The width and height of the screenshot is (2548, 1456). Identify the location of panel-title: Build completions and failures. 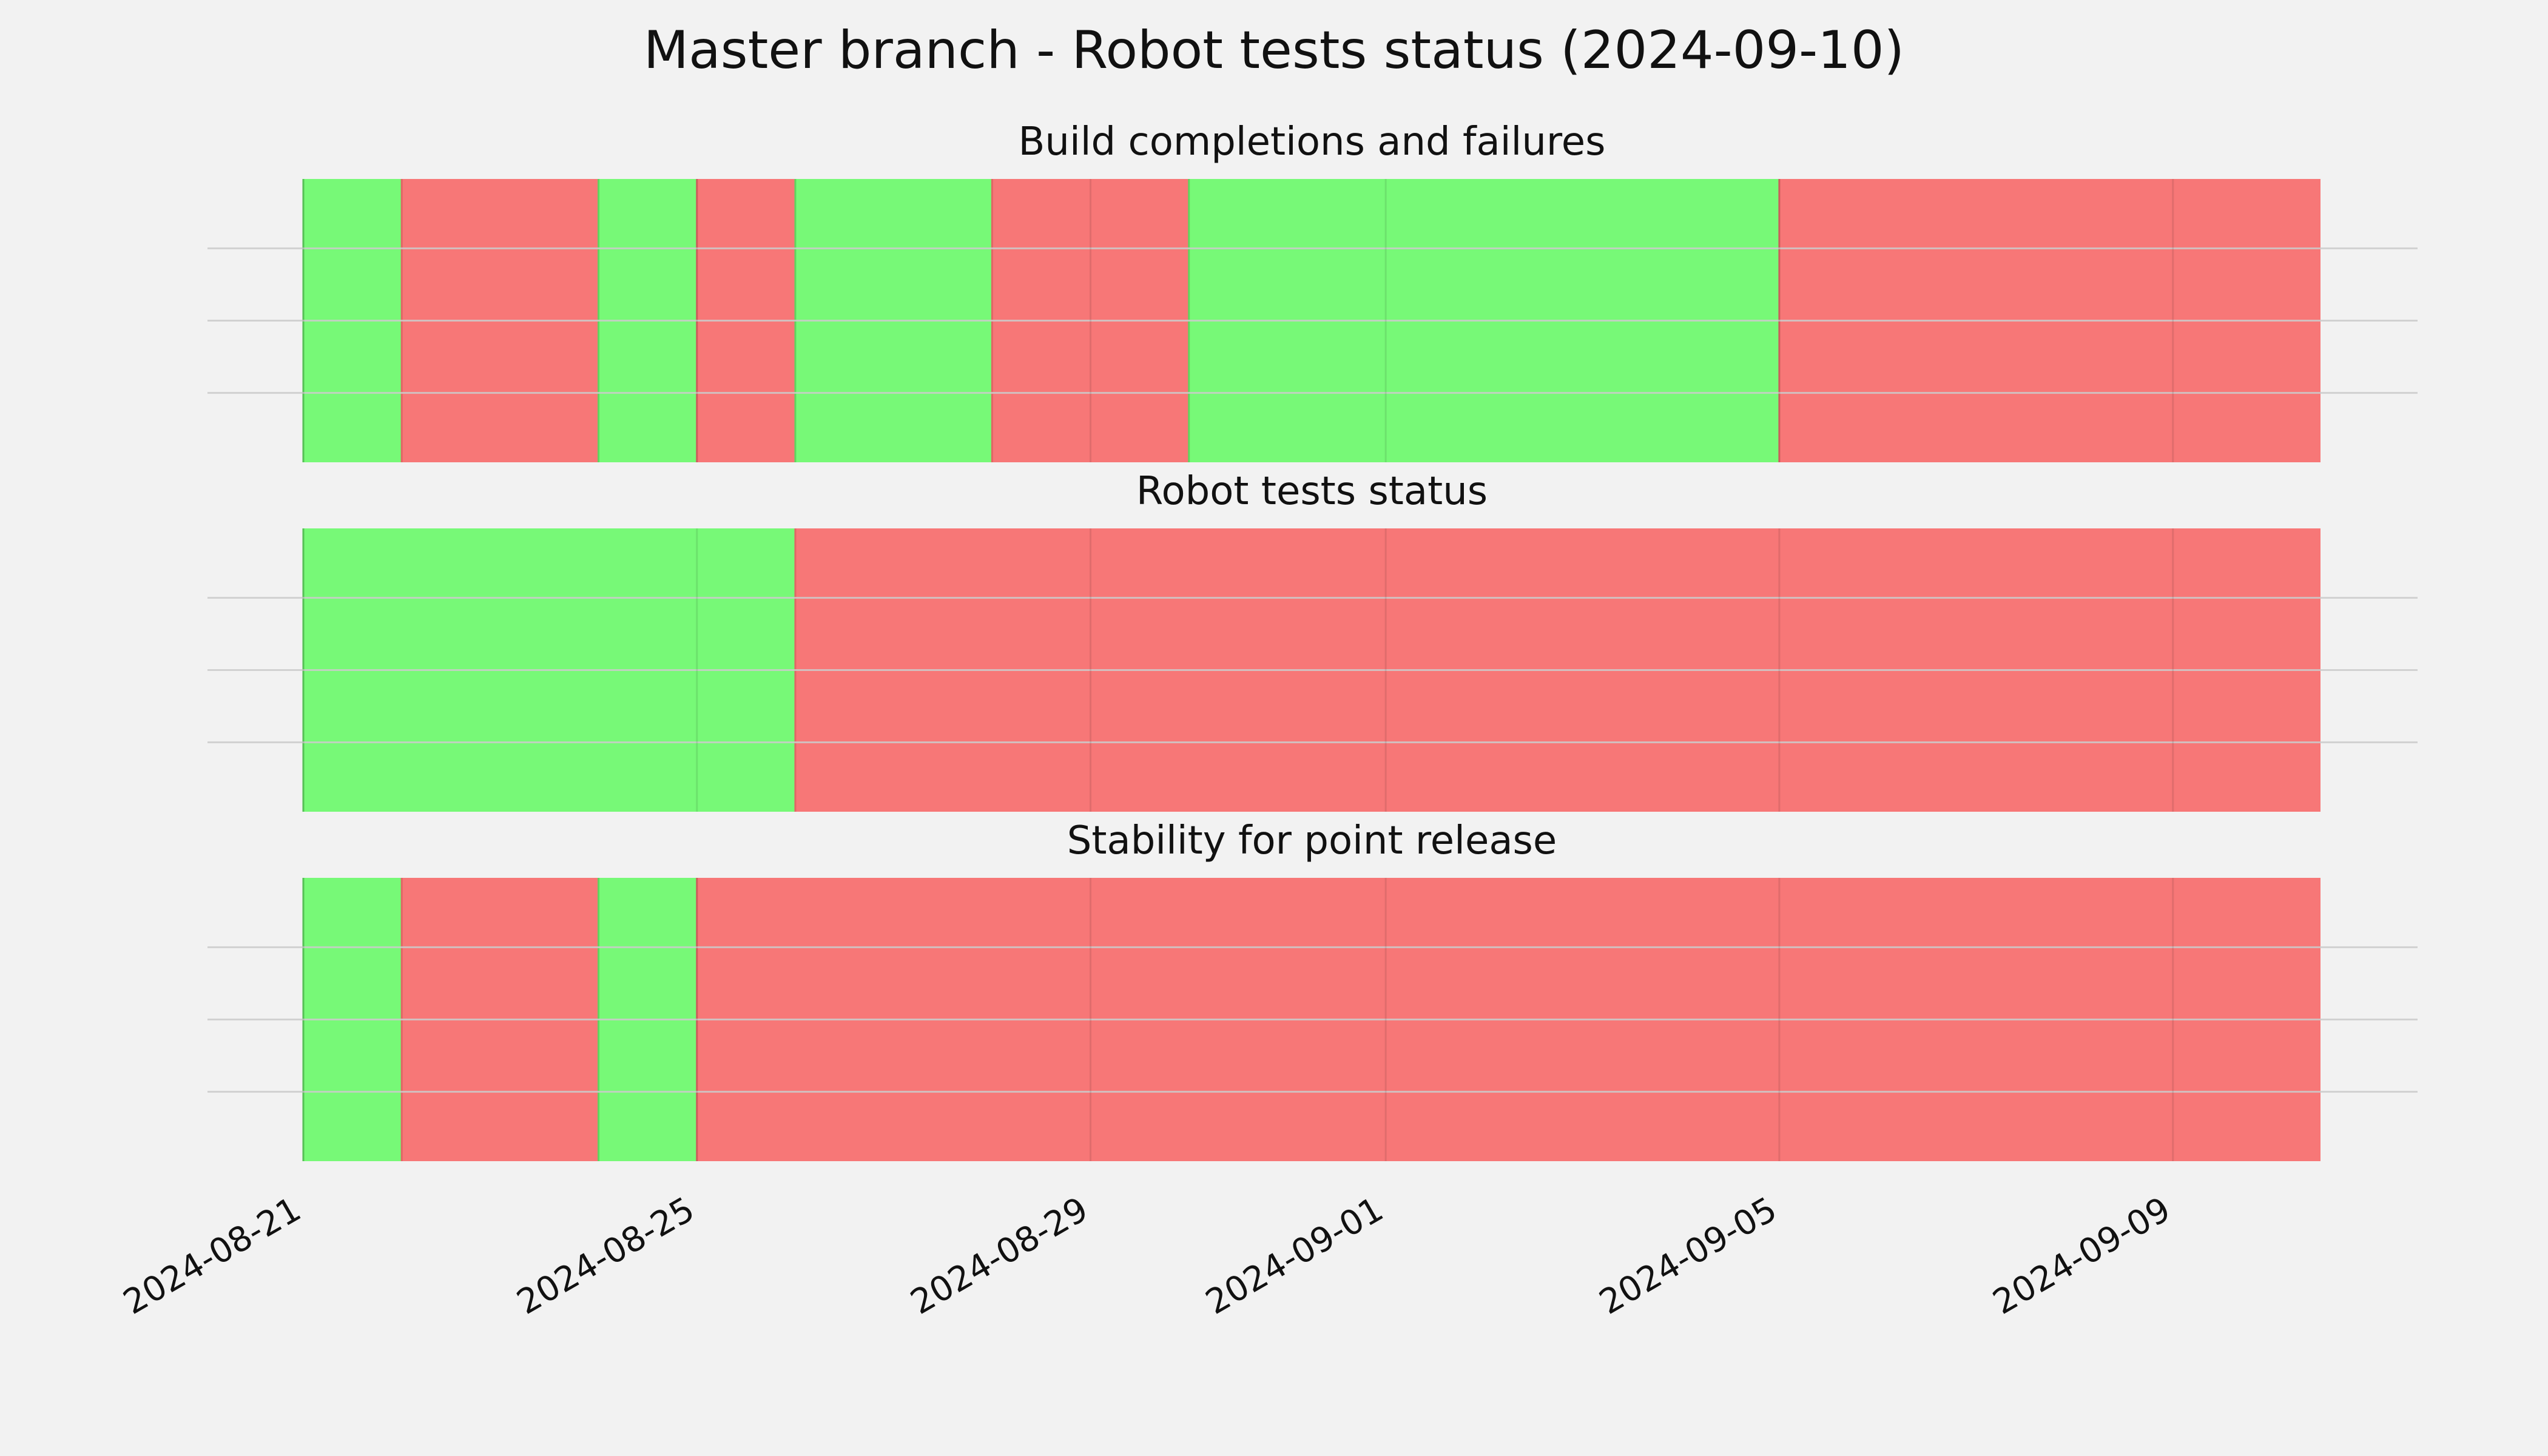
(1312, 142).